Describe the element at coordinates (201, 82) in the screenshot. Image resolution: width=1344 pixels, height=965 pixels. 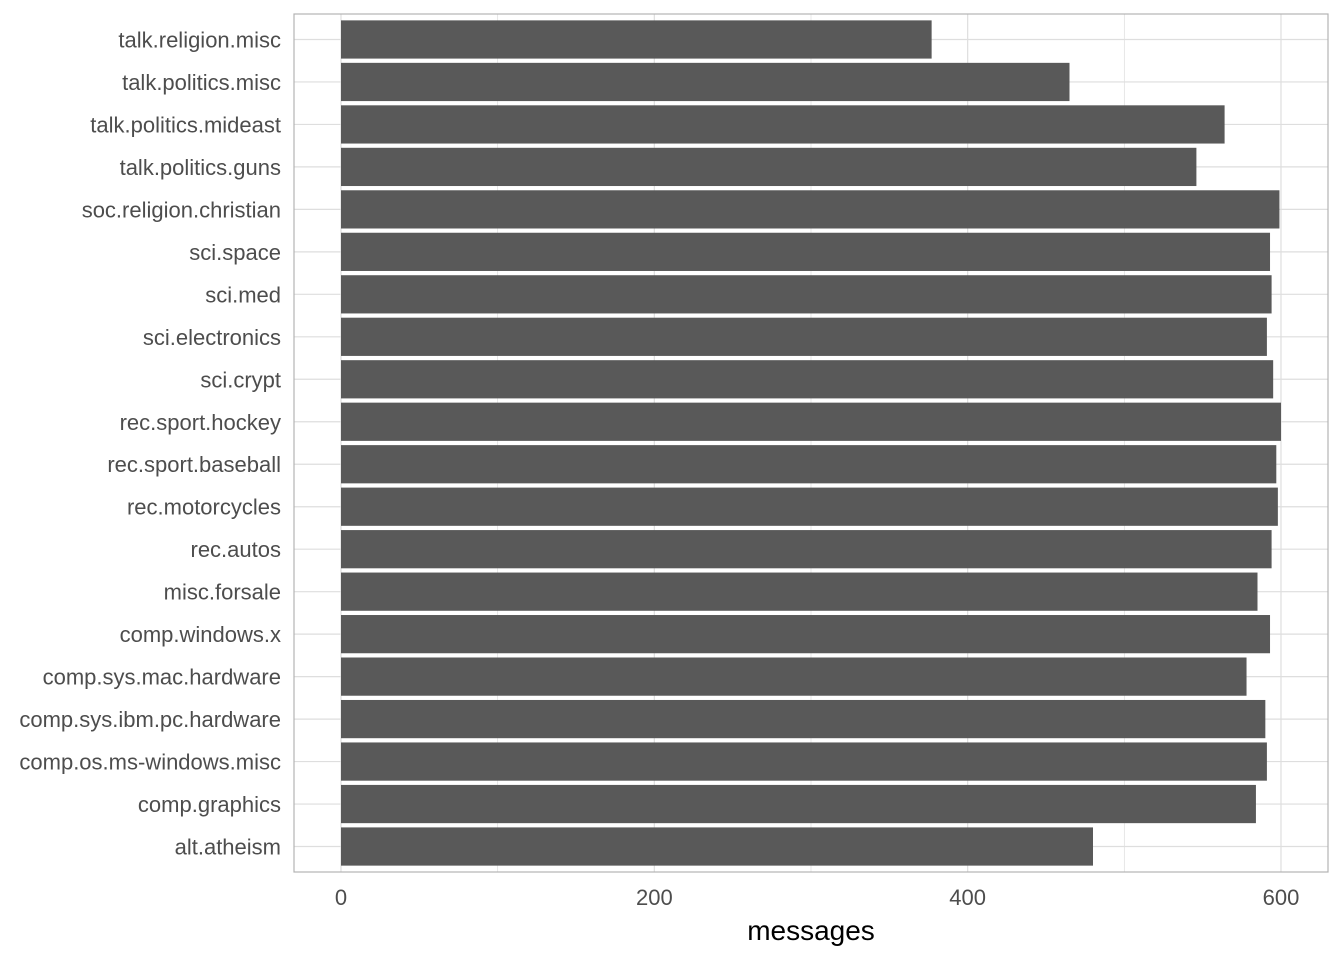
I see `y-tick-label: talk.politics.misc` at that location.